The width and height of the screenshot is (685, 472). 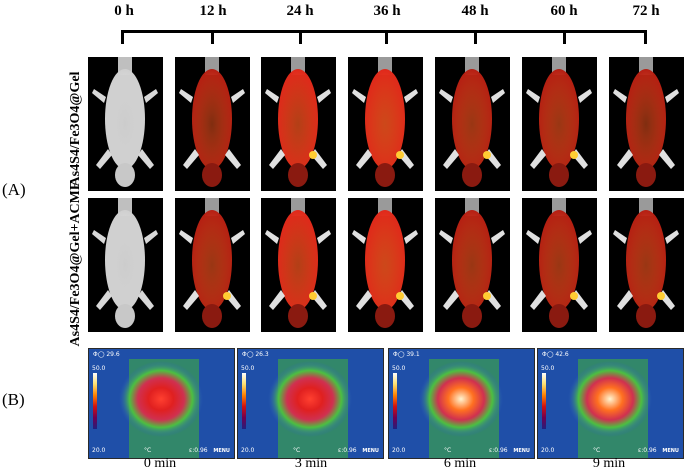 What do you see at coordinates (310, 403) in the screenshot?
I see `thermal-image-2: Φ◯ 26.3 50.0 20.0 °C ε:0.96 MENU` at bounding box center [310, 403].